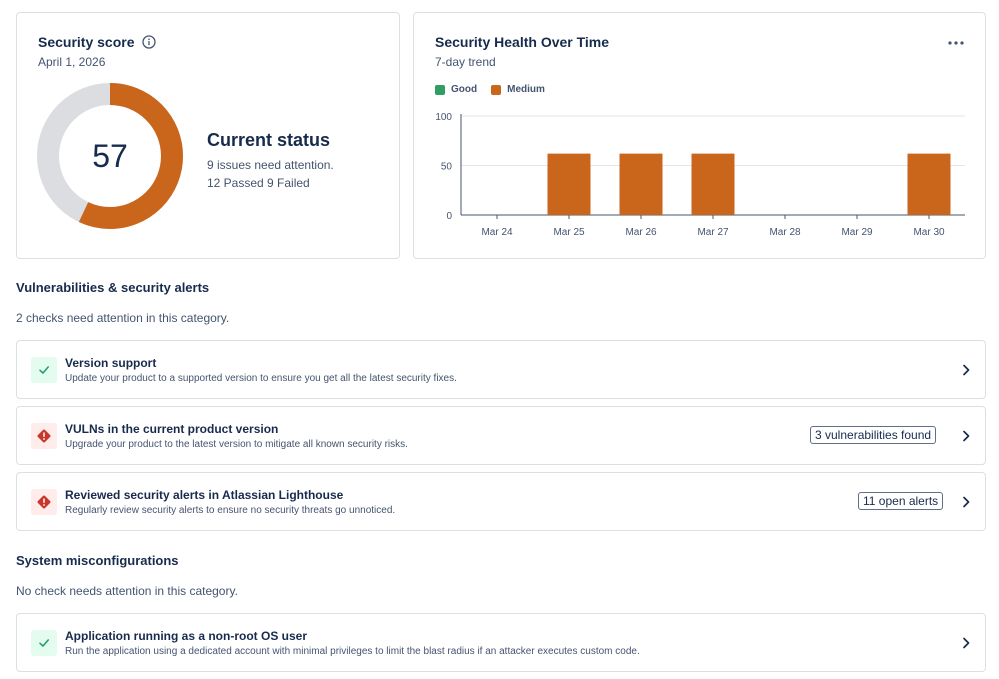 The width and height of the screenshot is (999, 679). What do you see at coordinates (111, 363) in the screenshot?
I see `check-title: Version support` at bounding box center [111, 363].